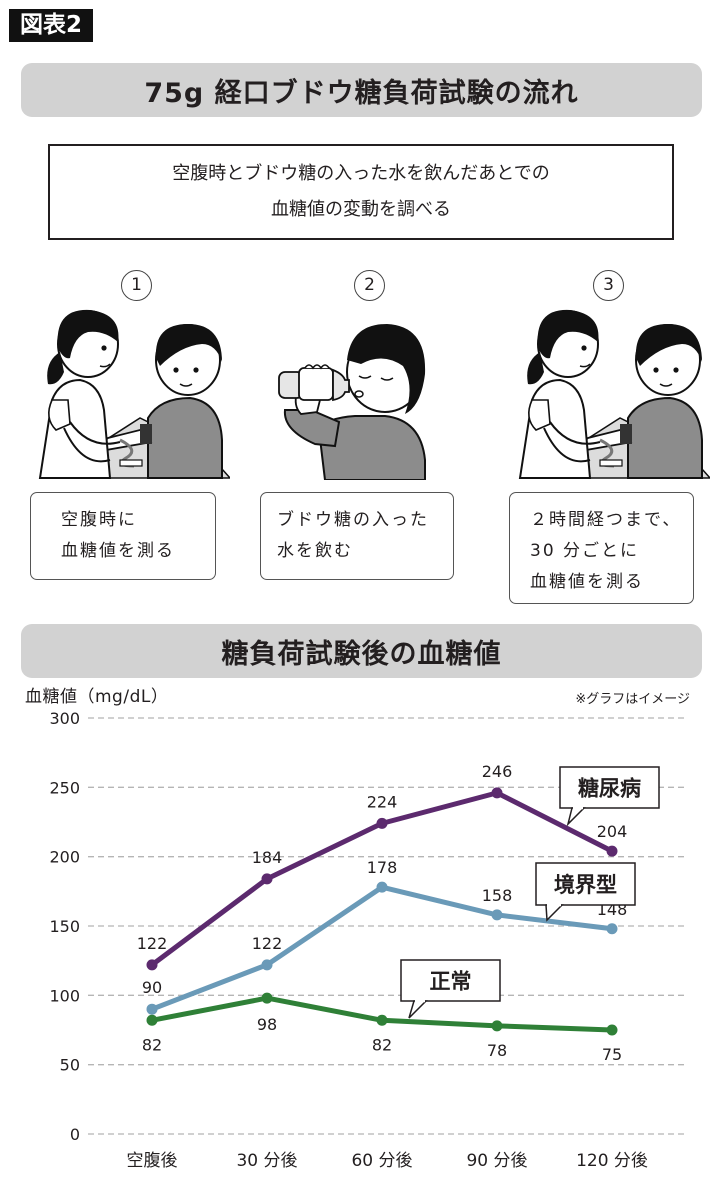 Image resolution: width=720 pixels, height=1197 pixels. What do you see at coordinates (361, 654) in the screenshot?
I see `section-title-chart-text: 糖負荷試験後の血糖値` at bounding box center [361, 654].